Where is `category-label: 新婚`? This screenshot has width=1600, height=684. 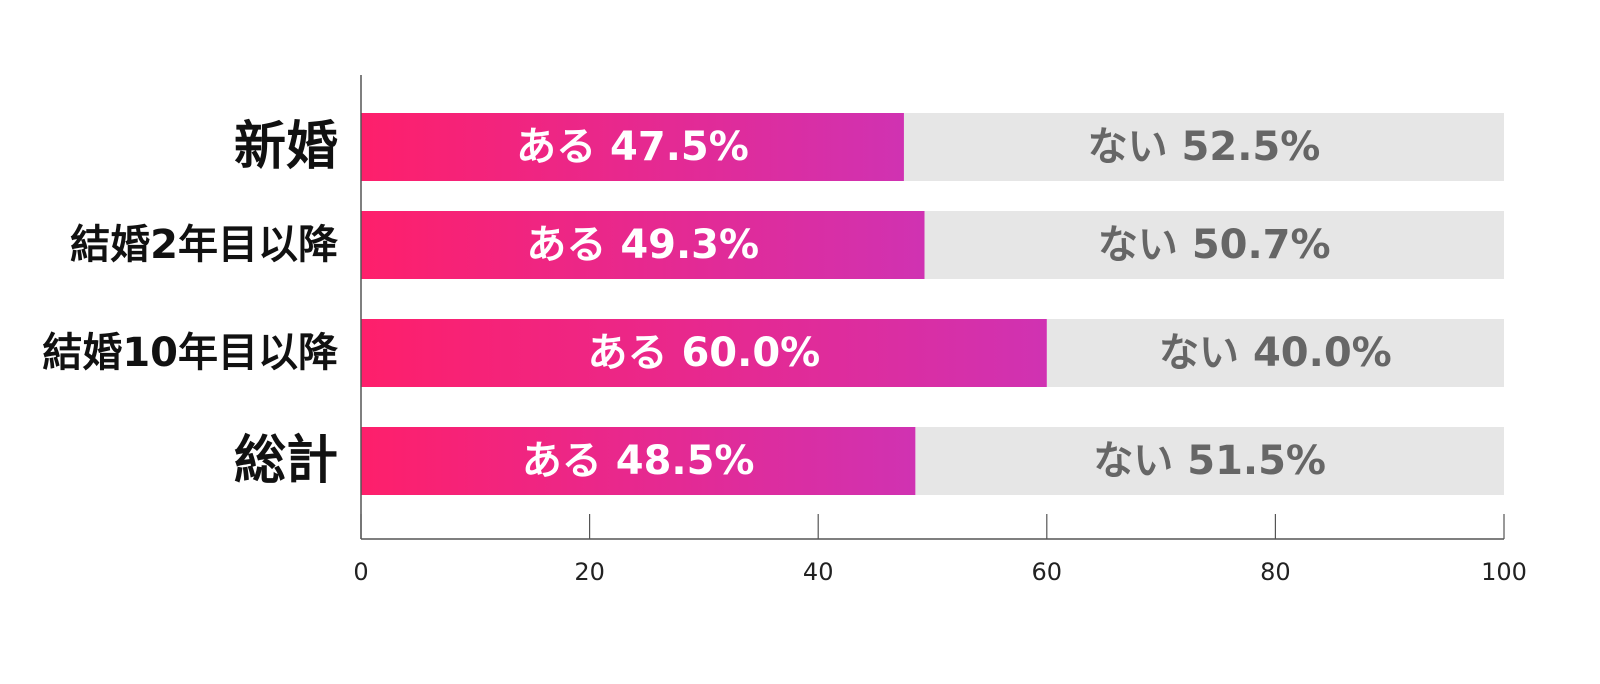 category-label: 新婚 is located at coordinates (286, 147).